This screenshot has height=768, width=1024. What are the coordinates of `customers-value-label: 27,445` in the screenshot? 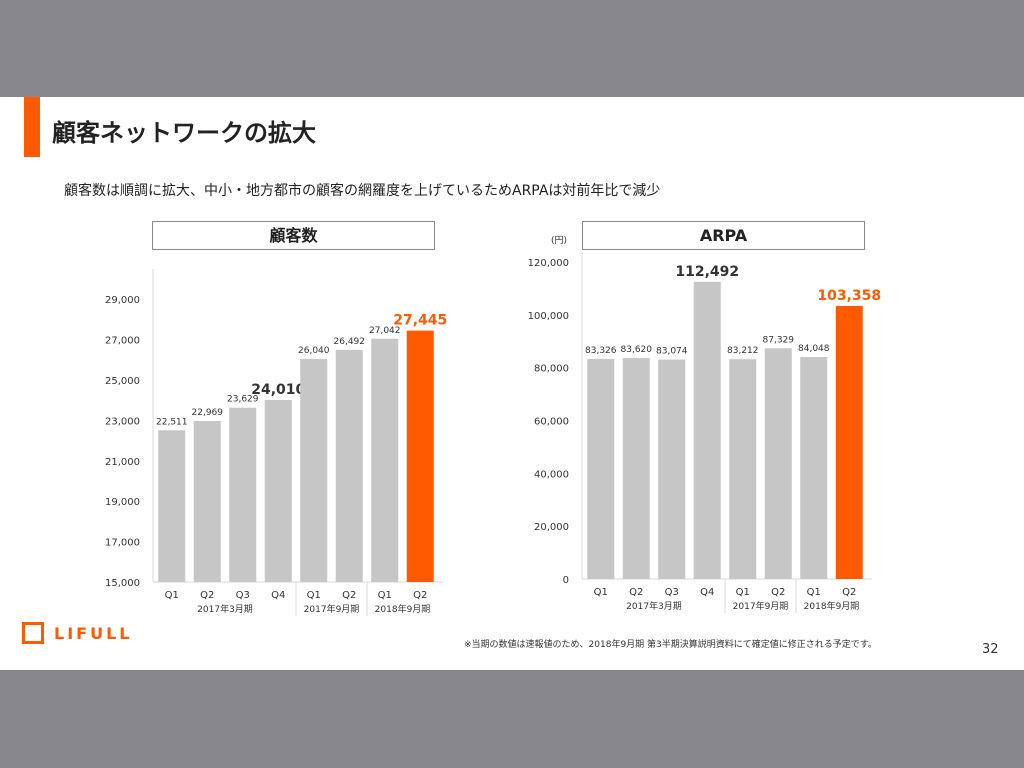 It's located at (420, 321).